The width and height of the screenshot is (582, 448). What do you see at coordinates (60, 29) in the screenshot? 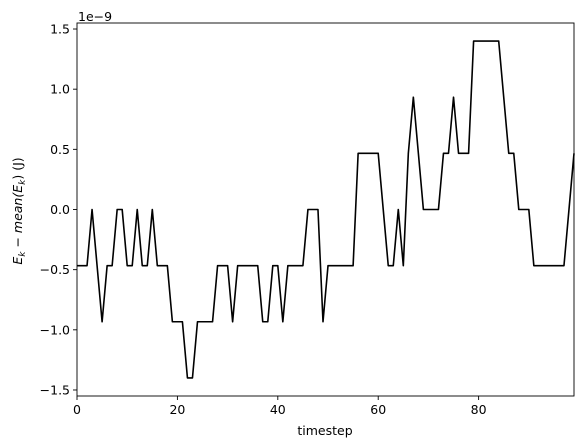
I see `y-tick-label: 1.5` at bounding box center [60, 29].